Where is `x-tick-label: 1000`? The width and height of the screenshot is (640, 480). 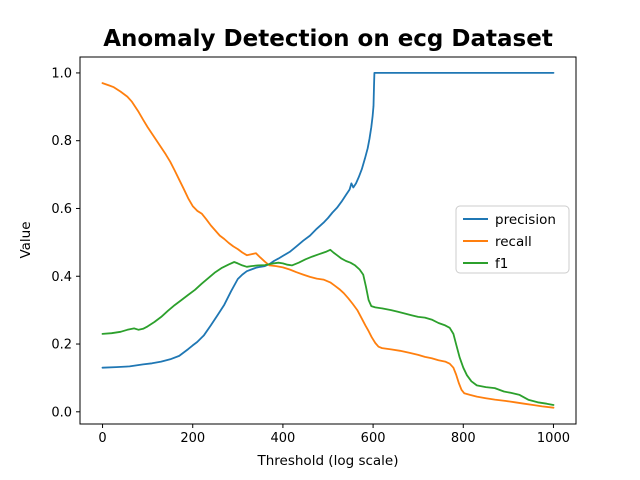
x-tick-label: 1000 is located at coordinates (553, 438).